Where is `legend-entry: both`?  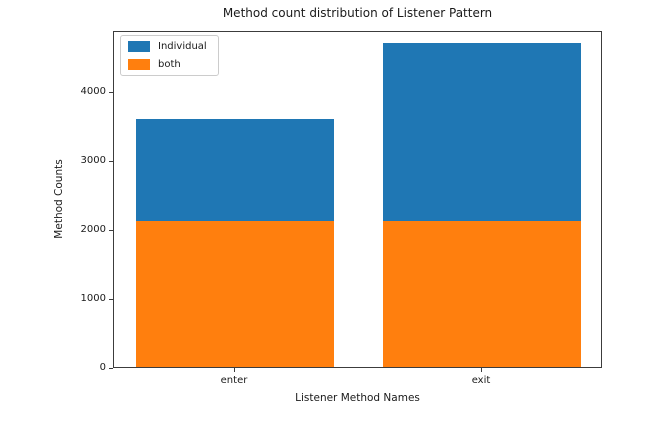 legend-entry: both is located at coordinates (167, 64).